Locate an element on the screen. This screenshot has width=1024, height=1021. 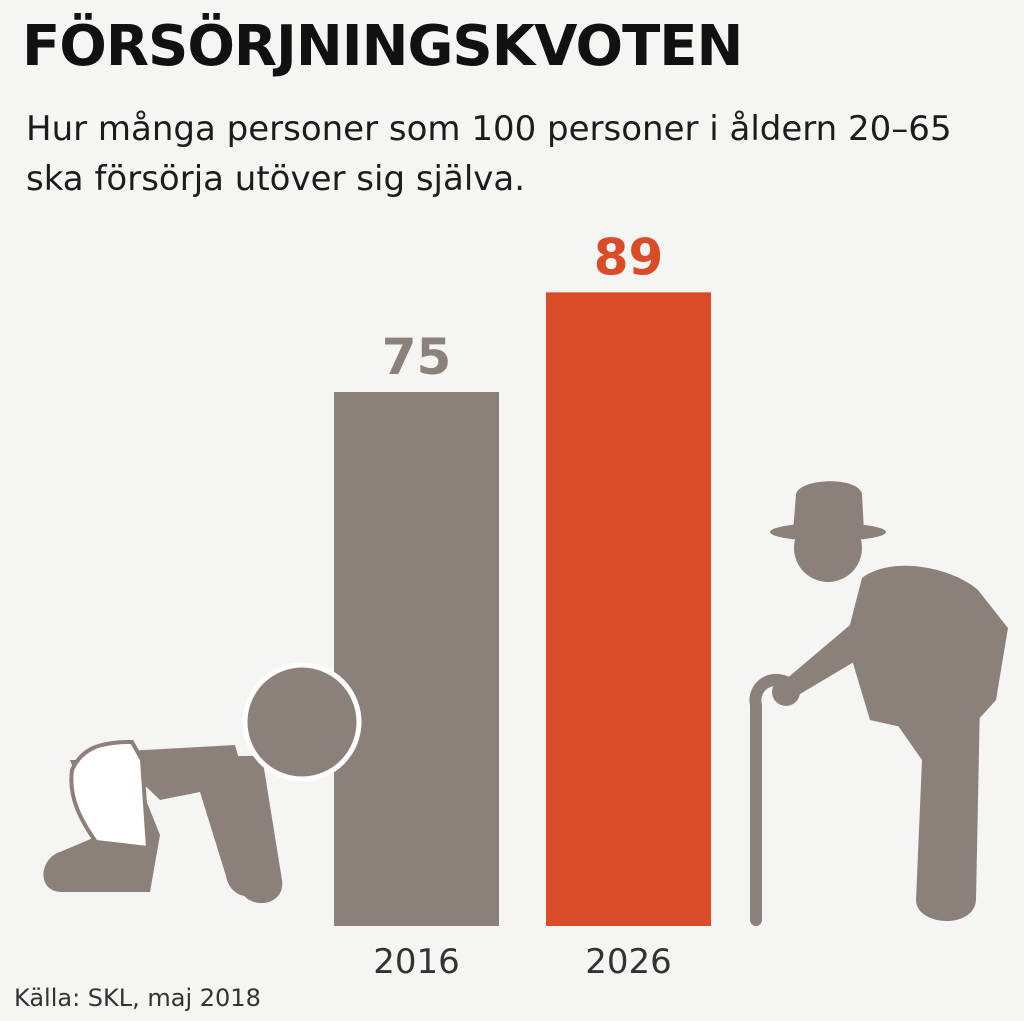
man-head is located at coordinates (828, 548).